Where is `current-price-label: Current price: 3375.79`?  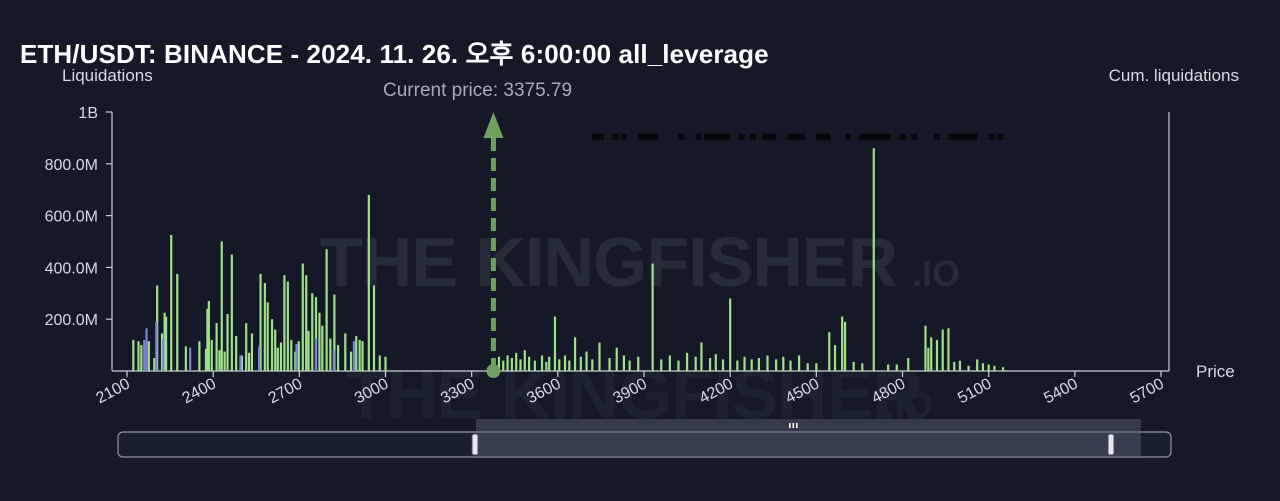 current-price-label: Current price: 3375.79 is located at coordinates (478, 90).